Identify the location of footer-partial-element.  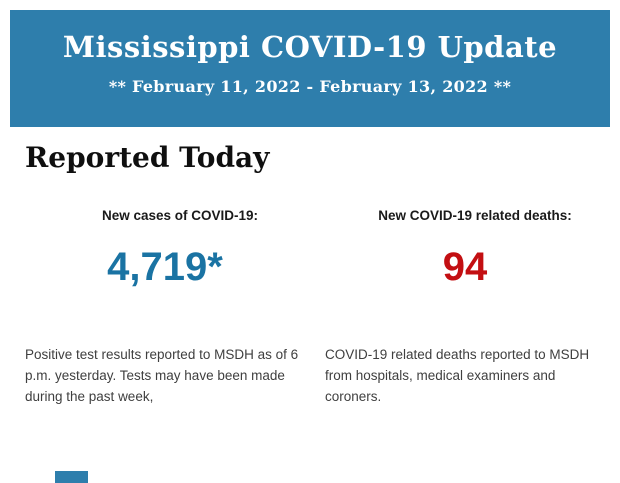
(71, 477).